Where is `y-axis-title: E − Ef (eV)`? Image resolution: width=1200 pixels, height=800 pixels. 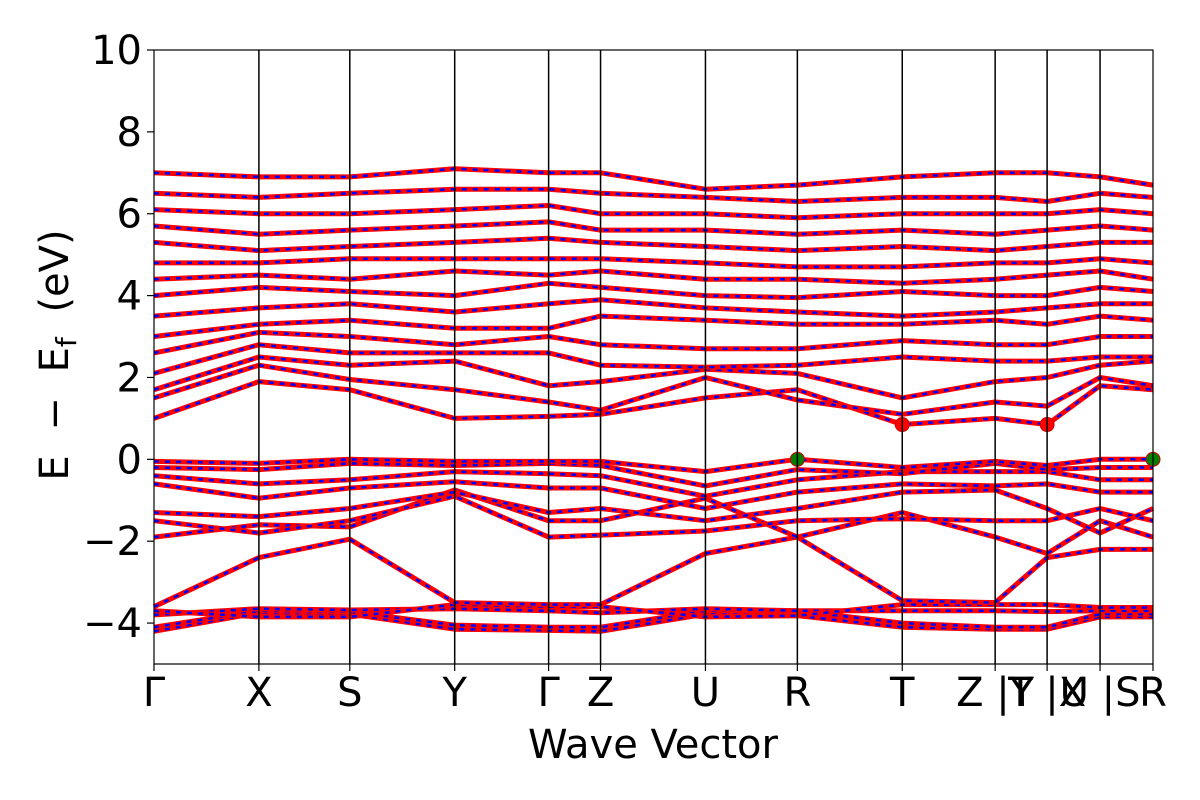 y-axis-title: E − Ef (eV) is located at coordinates (59, 354).